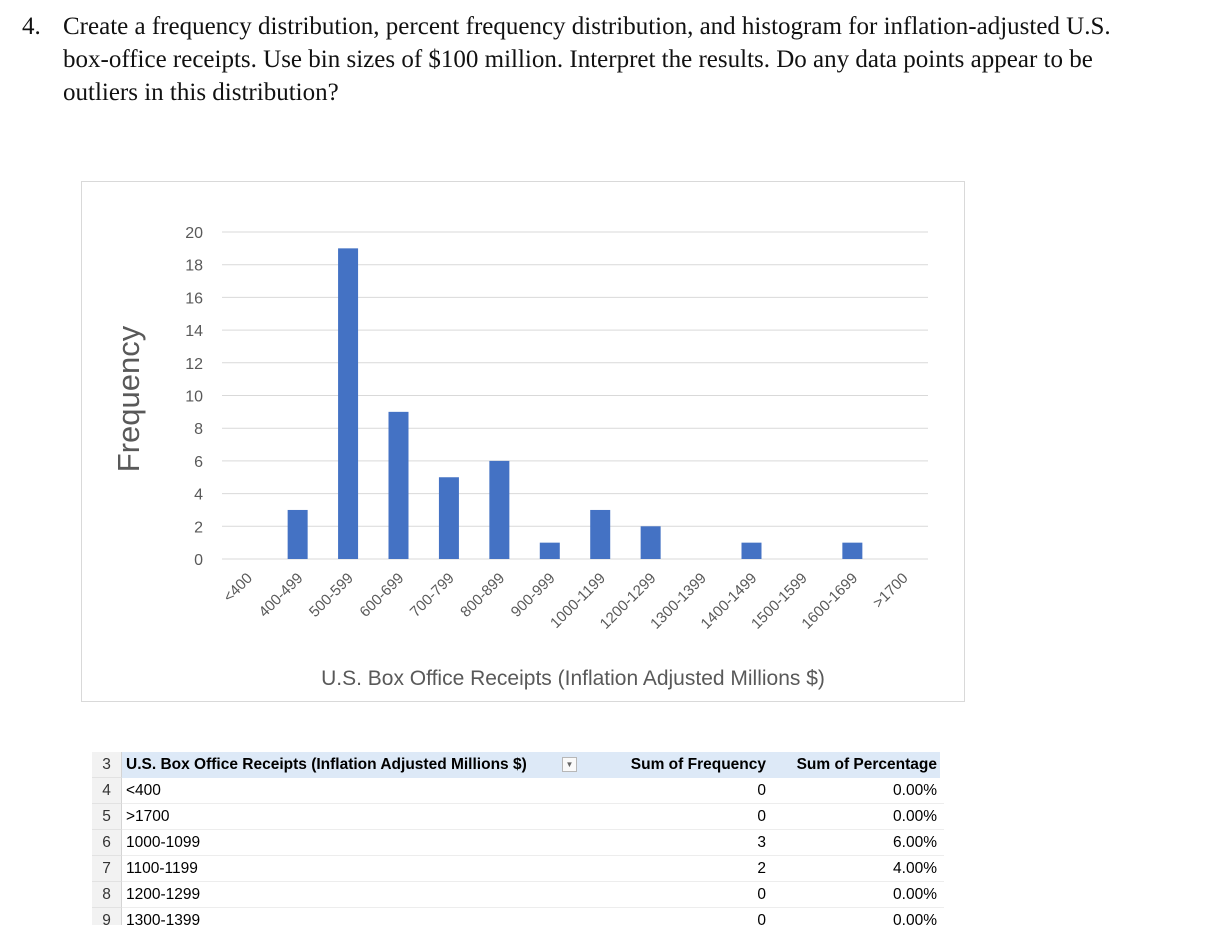 The width and height of the screenshot is (1227, 925). Describe the element at coordinates (107, 817) in the screenshot. I see `row-number: 5` at that location.